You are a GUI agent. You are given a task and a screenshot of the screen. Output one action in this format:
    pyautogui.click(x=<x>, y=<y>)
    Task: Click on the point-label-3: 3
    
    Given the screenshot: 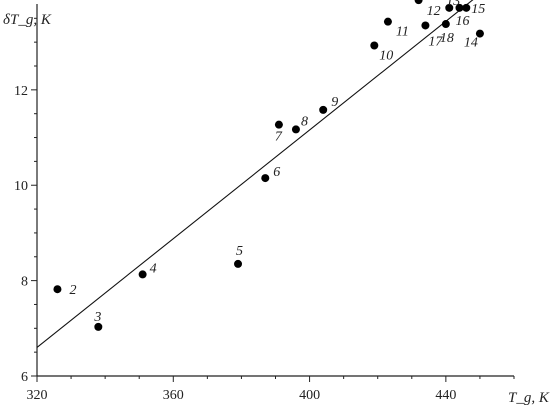 What is the action you would take?
    pyautogui.click(x=97, y=317)
    